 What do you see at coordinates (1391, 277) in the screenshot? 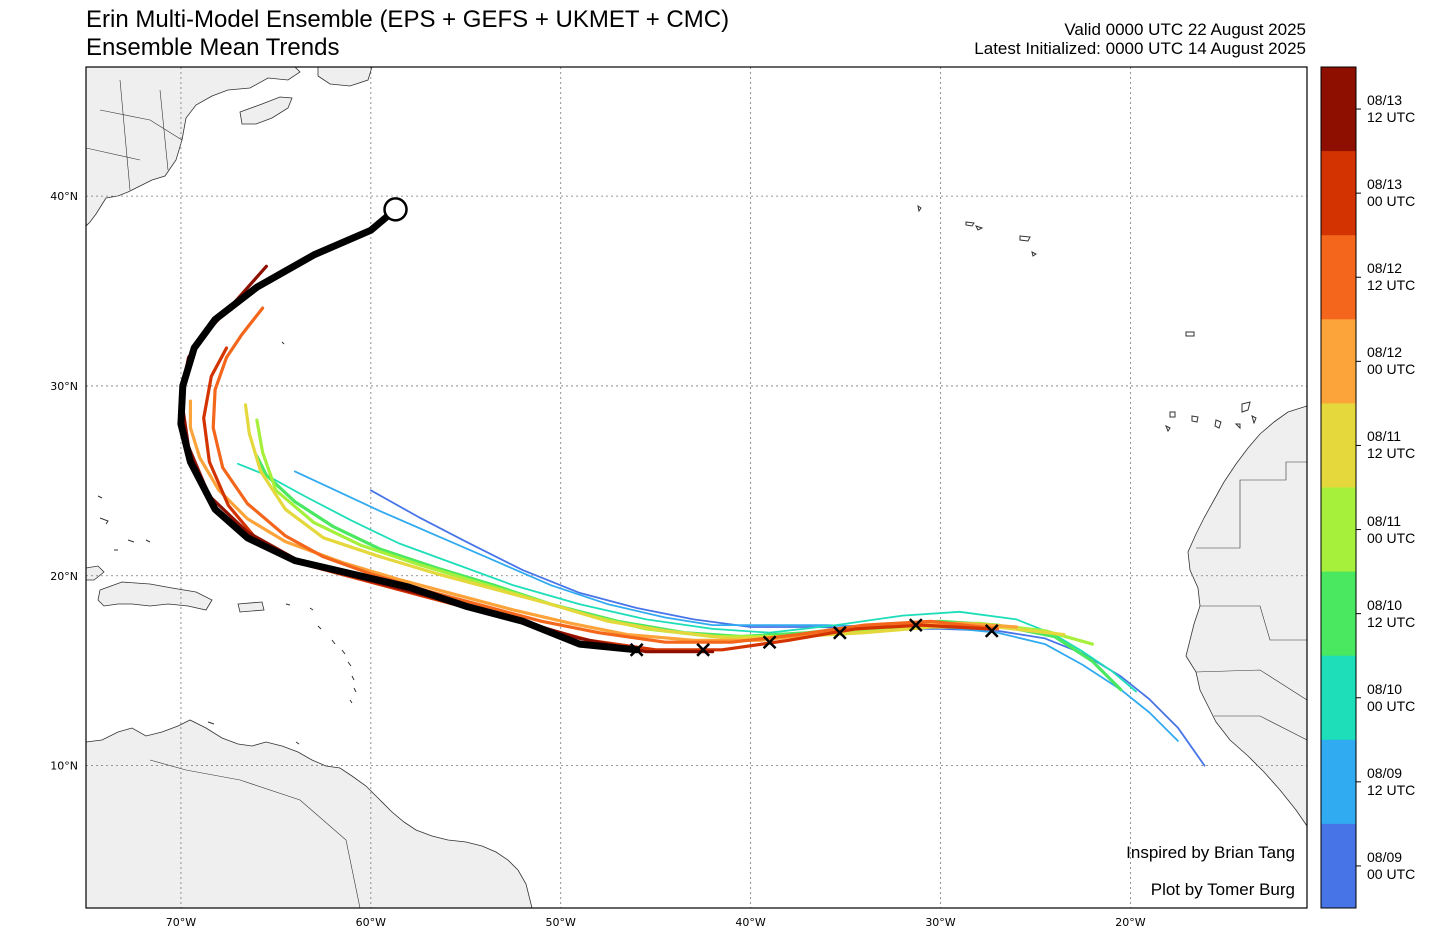
I see `legend-label: 08/12 12 UTC` at bounding box center [1391, 277].